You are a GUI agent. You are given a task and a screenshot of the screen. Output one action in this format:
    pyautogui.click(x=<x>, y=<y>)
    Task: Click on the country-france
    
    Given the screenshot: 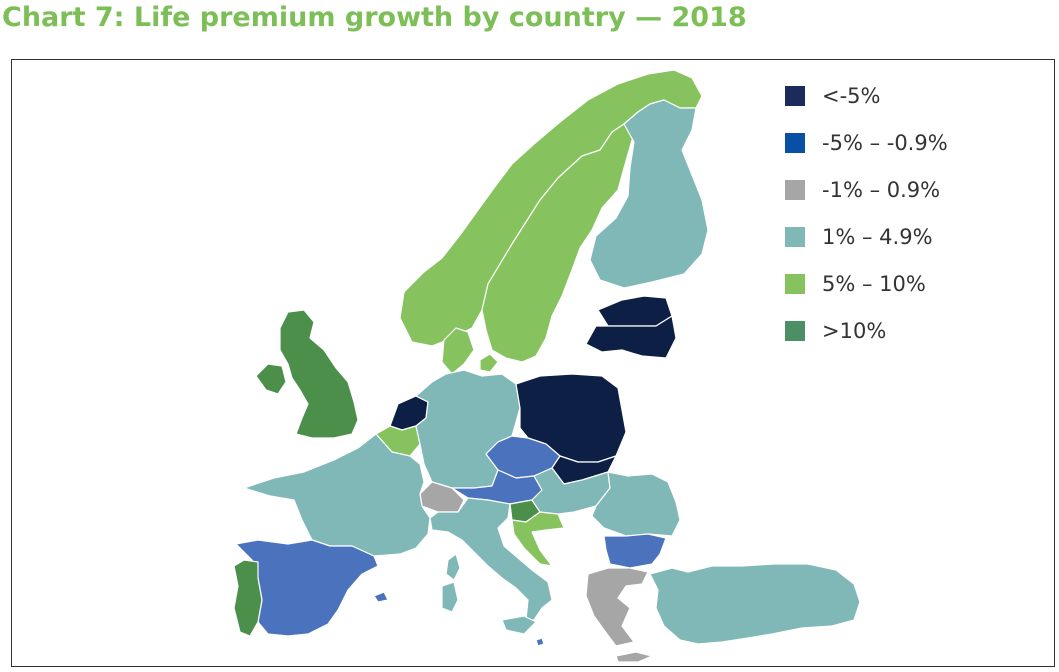 What is the action you would take?
    pyautogui.click(x=337, y=495)
    